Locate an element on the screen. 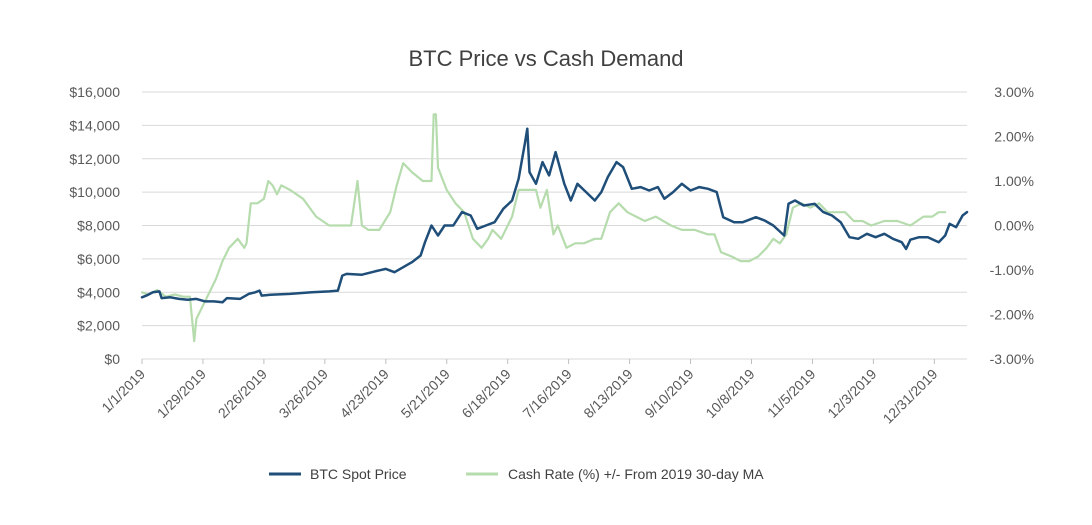 The height and width of the screenshot is (525, 1092). left-tick-label: $14,000 is located at coordinates (94, 125).